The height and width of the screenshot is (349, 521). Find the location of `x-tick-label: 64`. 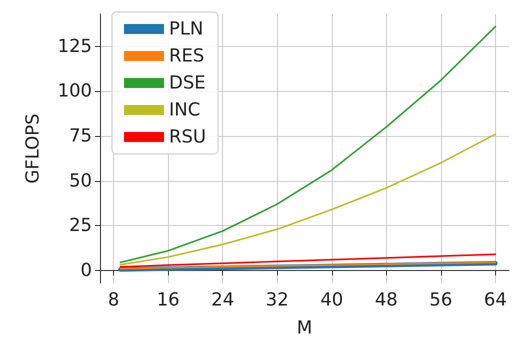

x-tick-label: 64 is located at coordinates (495, 300).